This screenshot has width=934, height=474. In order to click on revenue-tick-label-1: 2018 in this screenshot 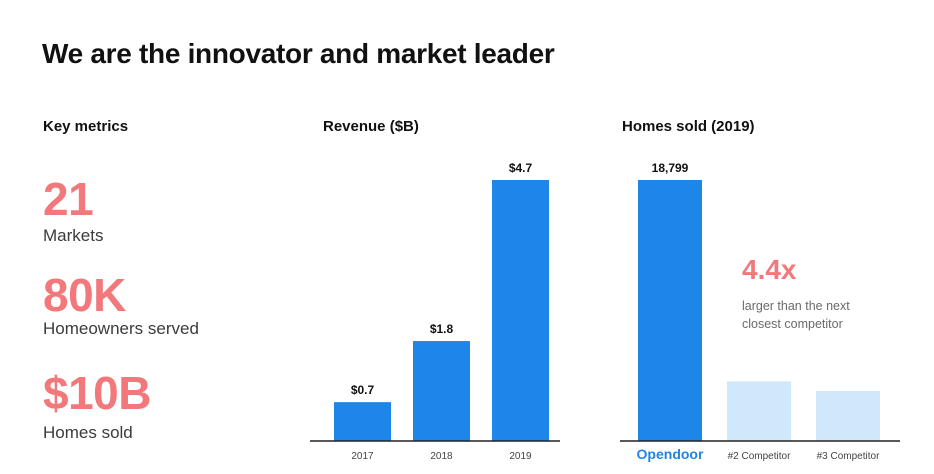, I will do `click(441, 456)`.